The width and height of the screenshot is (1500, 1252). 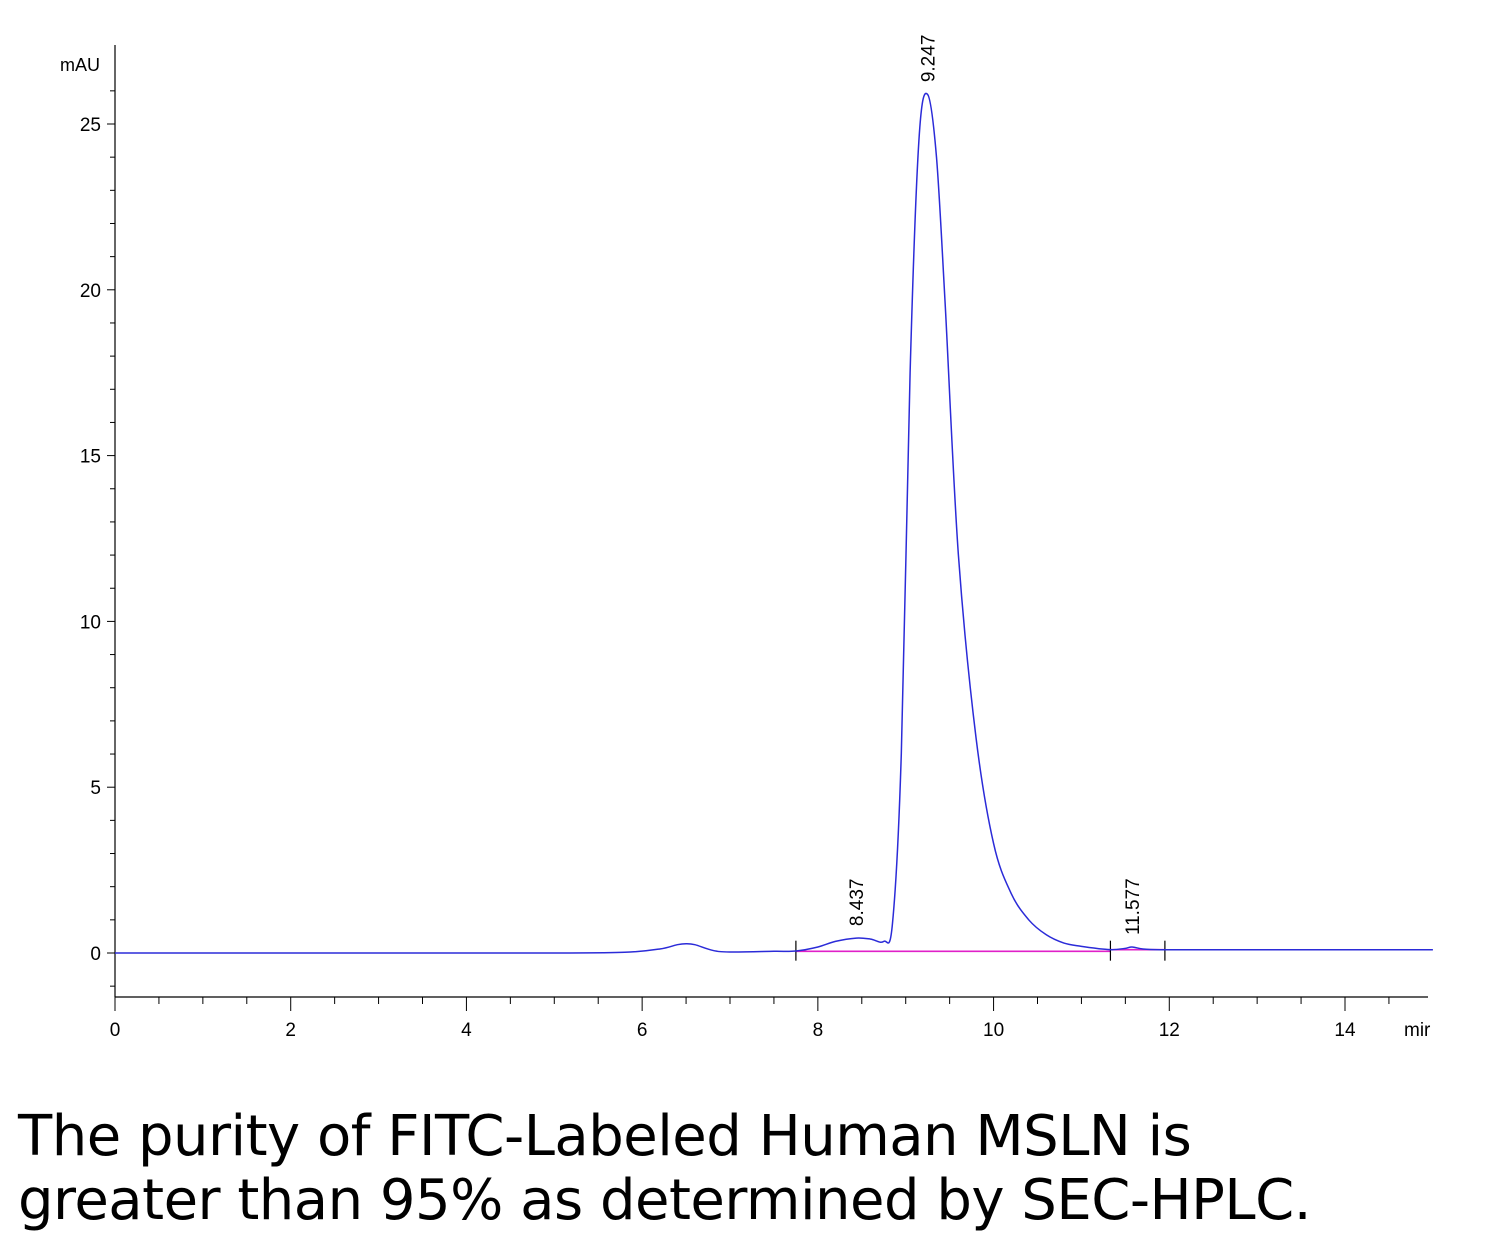 What do you see at coordinates (90, 291) in the screenshot?
I see `y-tick-label: 20` at bounding box center [90, 291].